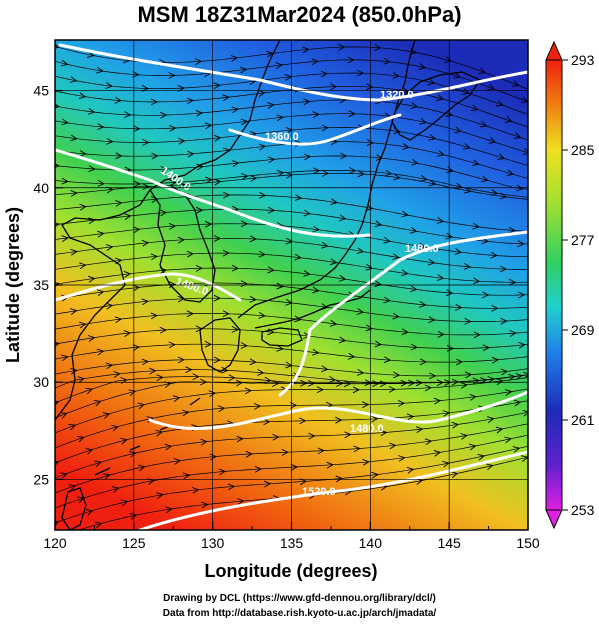 The height and width of the screenshot is (625, 599). I want to click on coastline-ryukyu, so click(147, 436).